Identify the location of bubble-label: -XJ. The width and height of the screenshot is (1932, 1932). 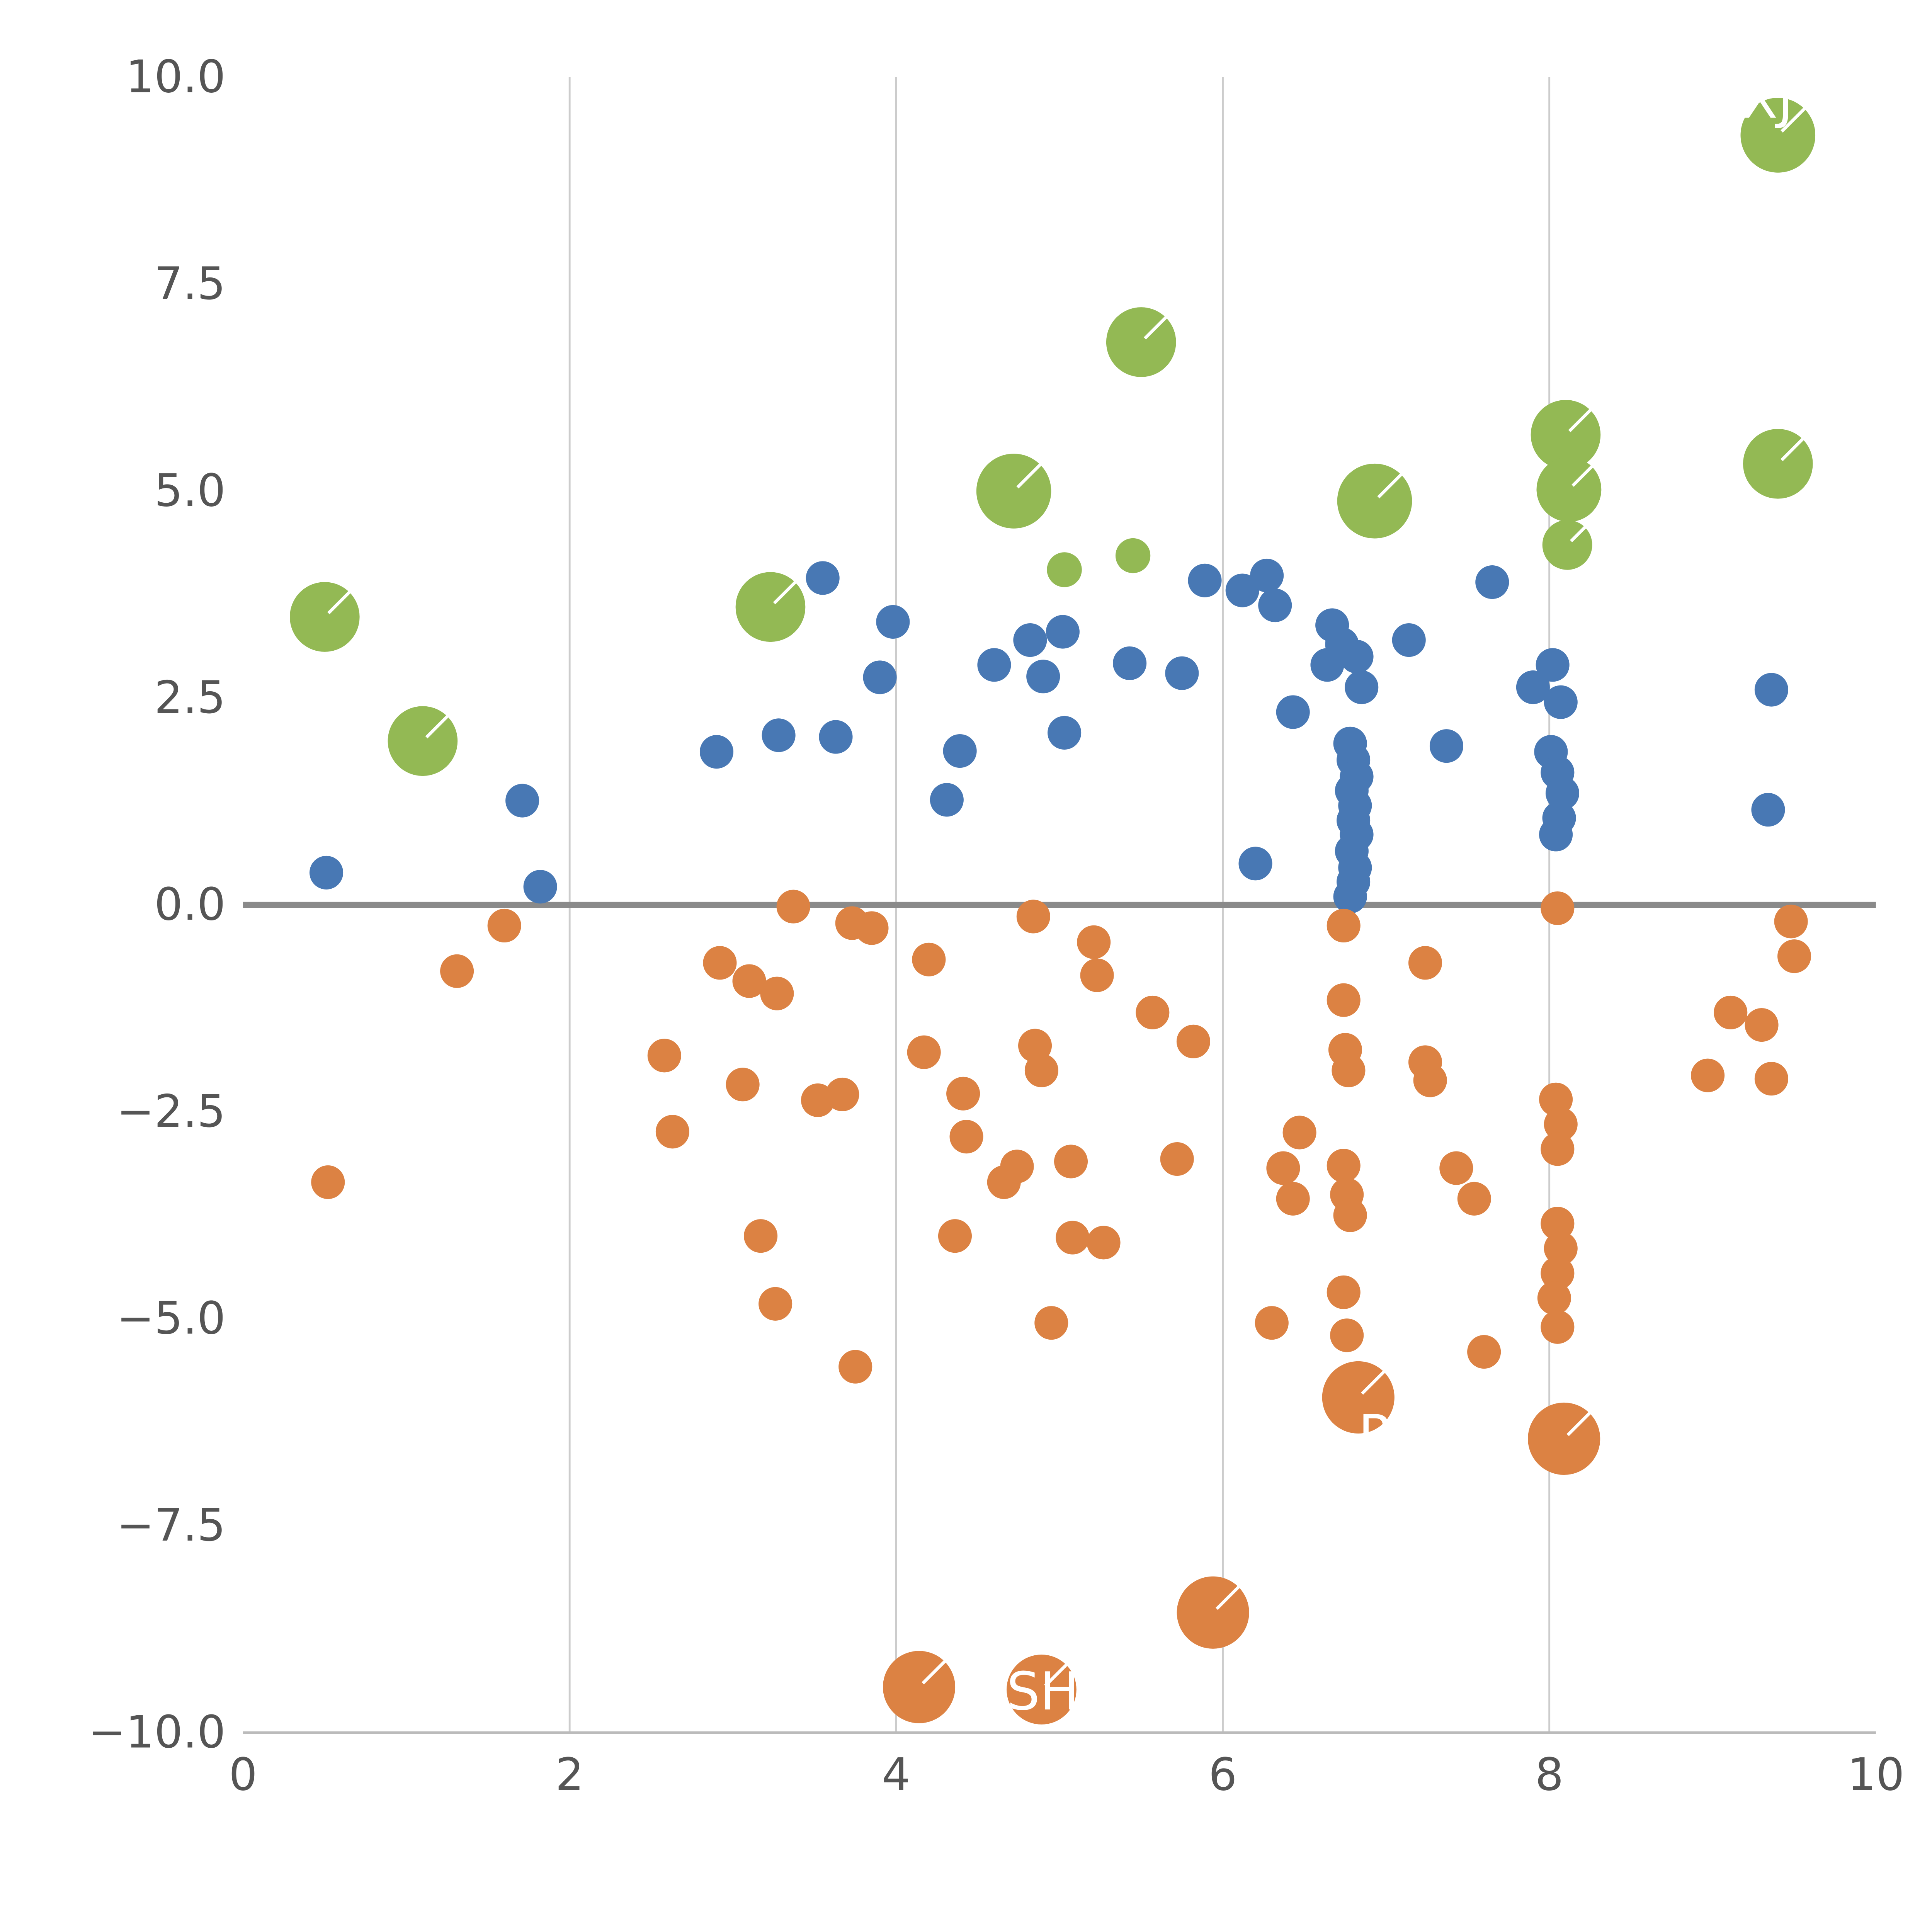
(1759, 99).